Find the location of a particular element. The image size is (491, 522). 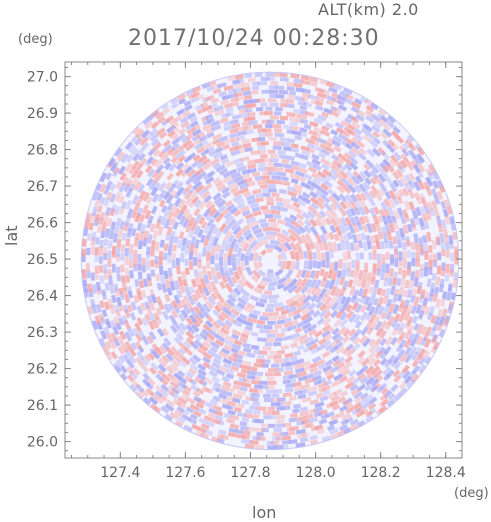

y-tick-label: 26.7 is located at coordinates (42, 187).